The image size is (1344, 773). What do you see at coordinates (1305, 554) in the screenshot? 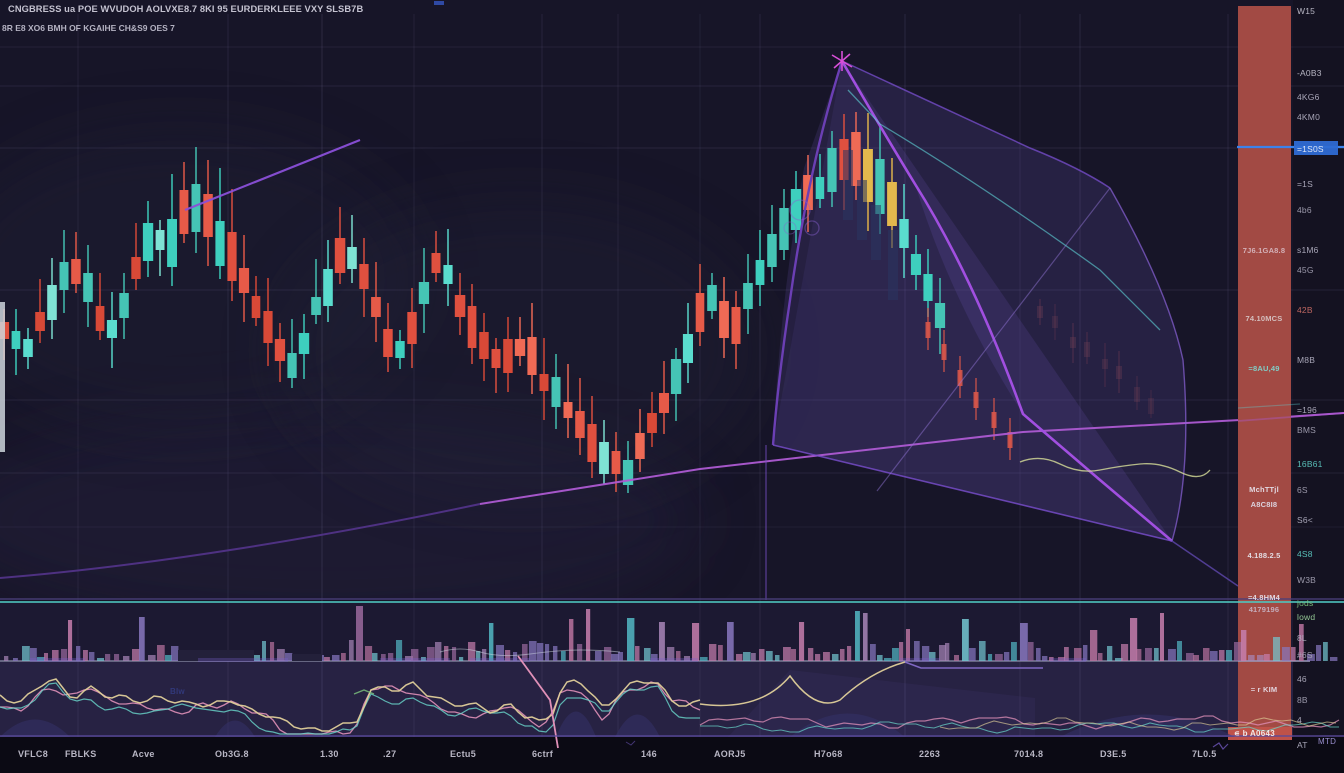
I see `svg-text: 4S8` at bounding box center [1305, 554].